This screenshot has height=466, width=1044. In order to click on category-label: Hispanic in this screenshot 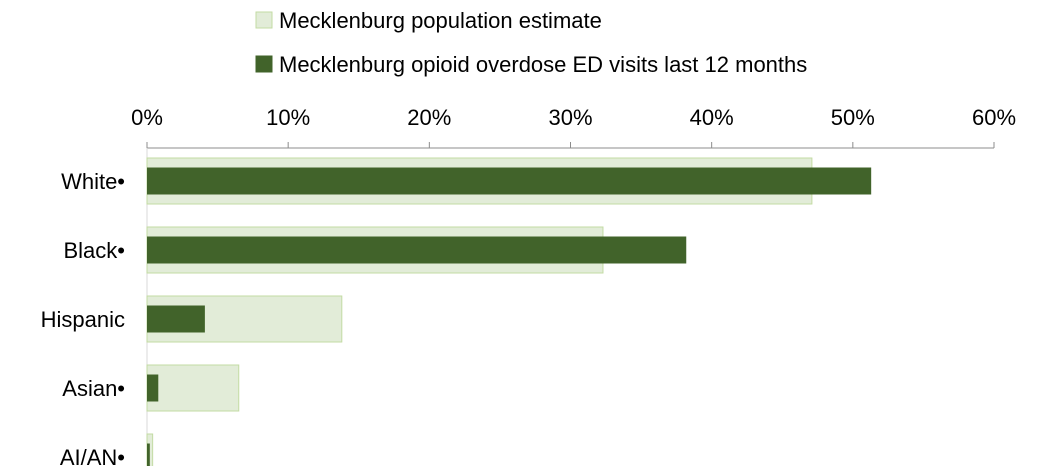, I will do `click(83, 319)`.